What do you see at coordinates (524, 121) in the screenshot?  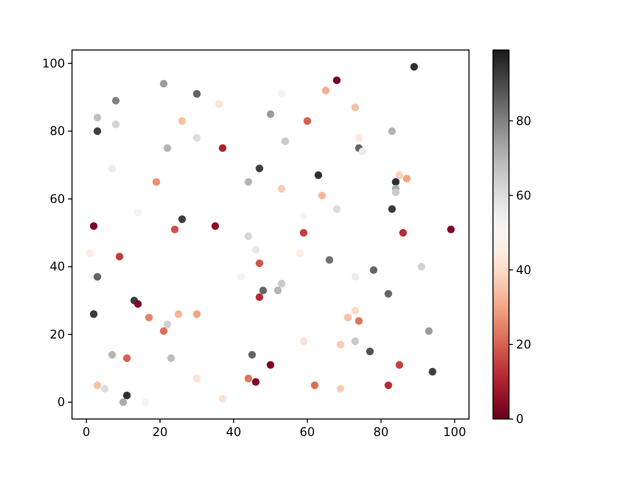 I see `color-bar-label: 80` at bounding box center [524, 121].